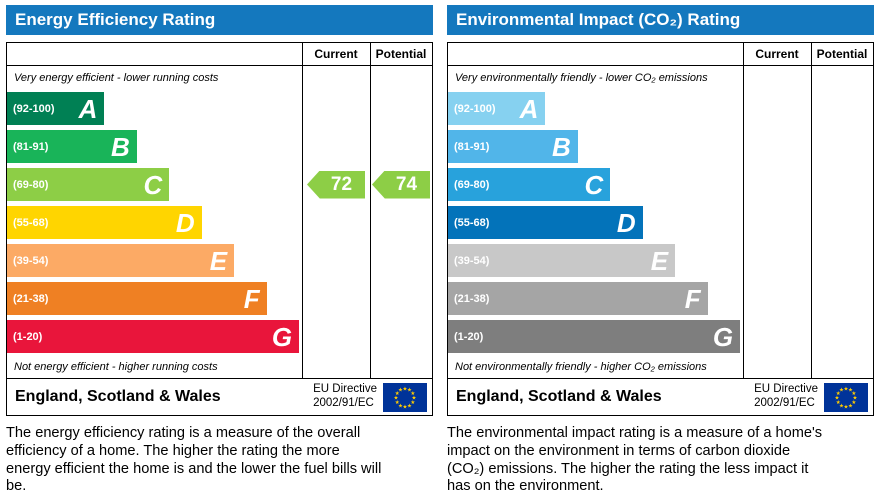 This screenshot has height=496, width=880. Describe the element at coordinates (529, 184) in the screenshot. I see `band-bar-c: (69-80) C` at that location.